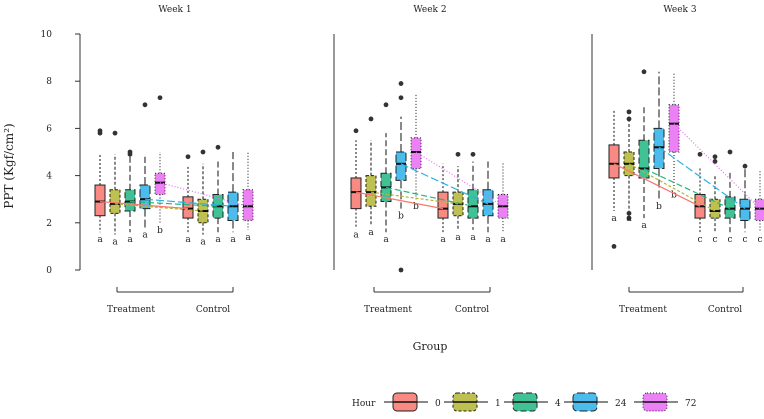 The width and height of the screenshot is (764, 419). I want to click on panel-title: Week 2, so click(429, 10).